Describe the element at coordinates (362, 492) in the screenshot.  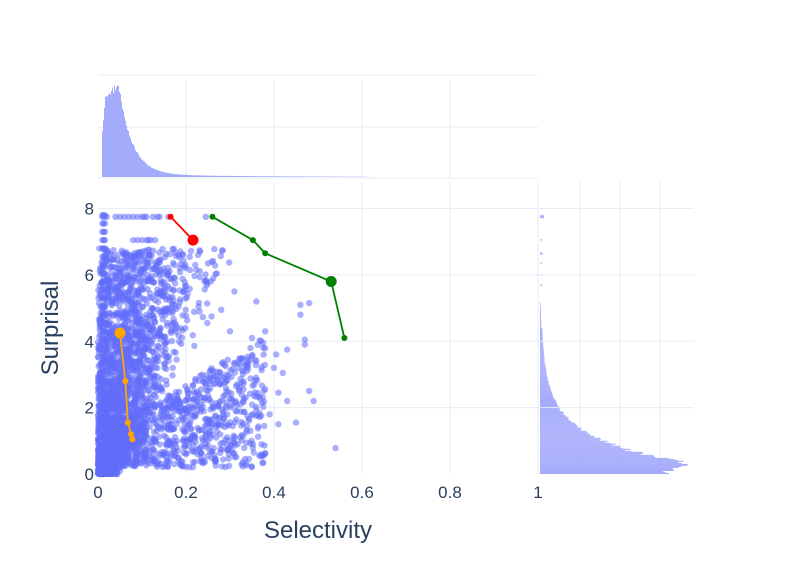
I see `x-tick-label: 0.6` at that location.